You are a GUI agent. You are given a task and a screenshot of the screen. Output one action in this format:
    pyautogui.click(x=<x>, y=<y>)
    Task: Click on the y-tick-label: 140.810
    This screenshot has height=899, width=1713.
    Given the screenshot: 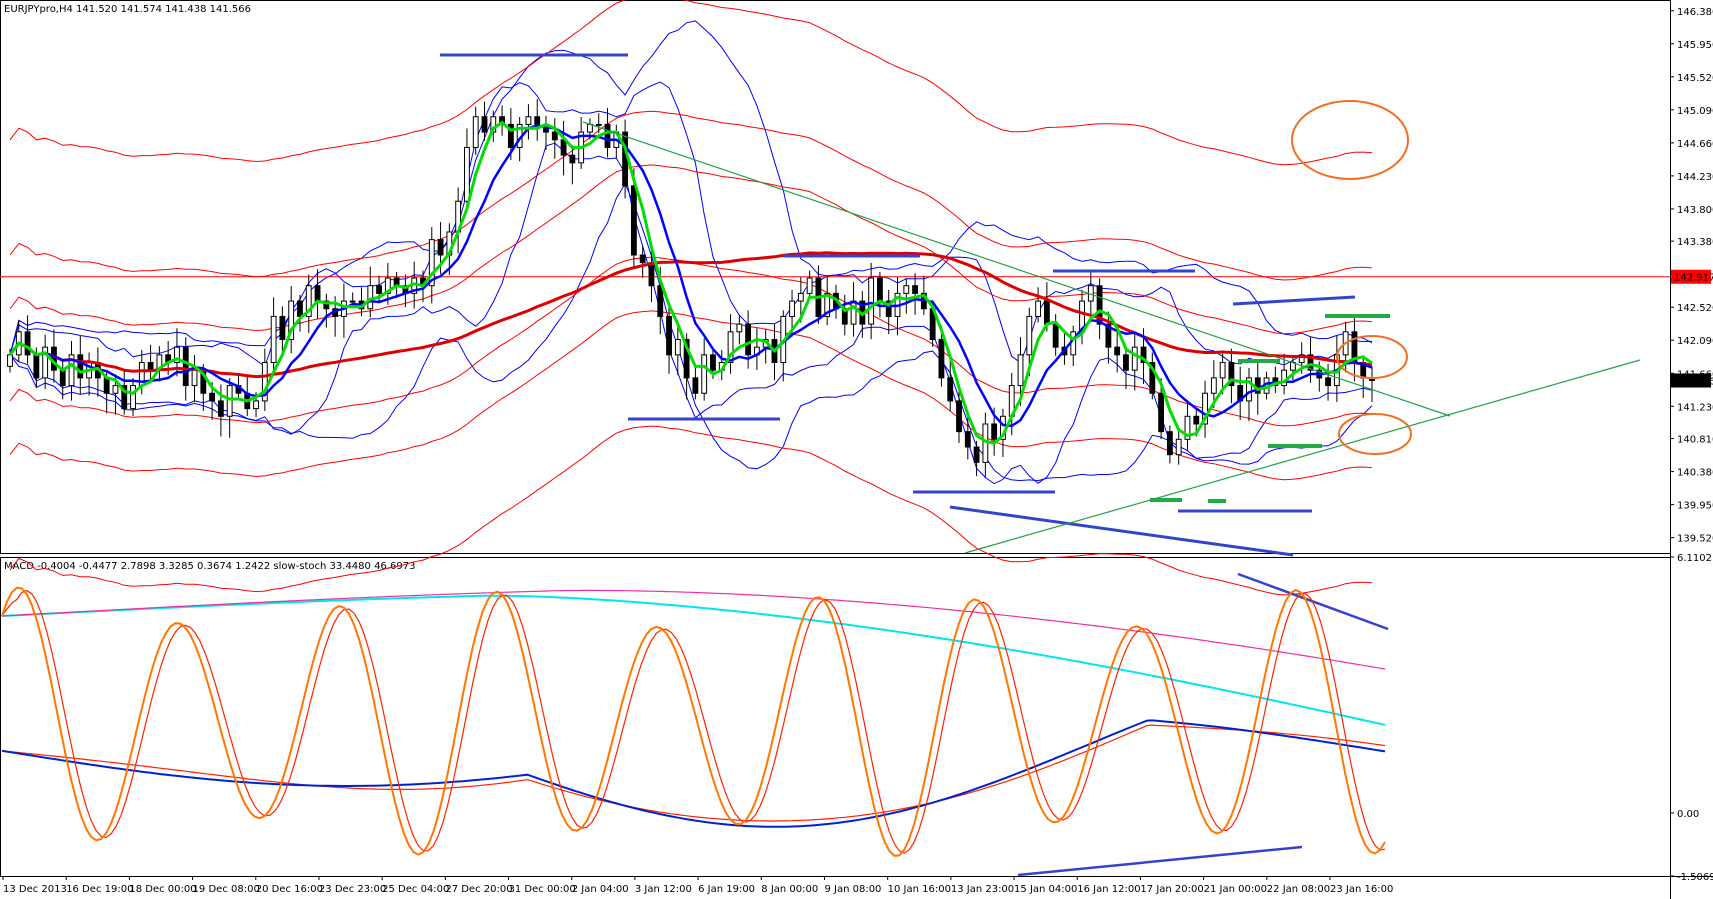 What is the action you would take?
    pyautogui.click(x=1695, y=440)
    